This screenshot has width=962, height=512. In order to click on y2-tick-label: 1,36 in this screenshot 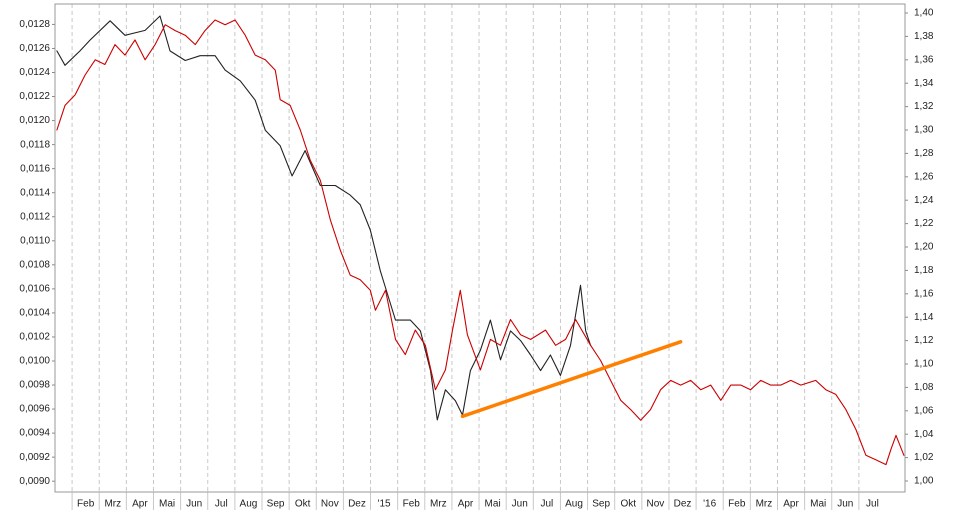, I will do `click(924, 59)`.